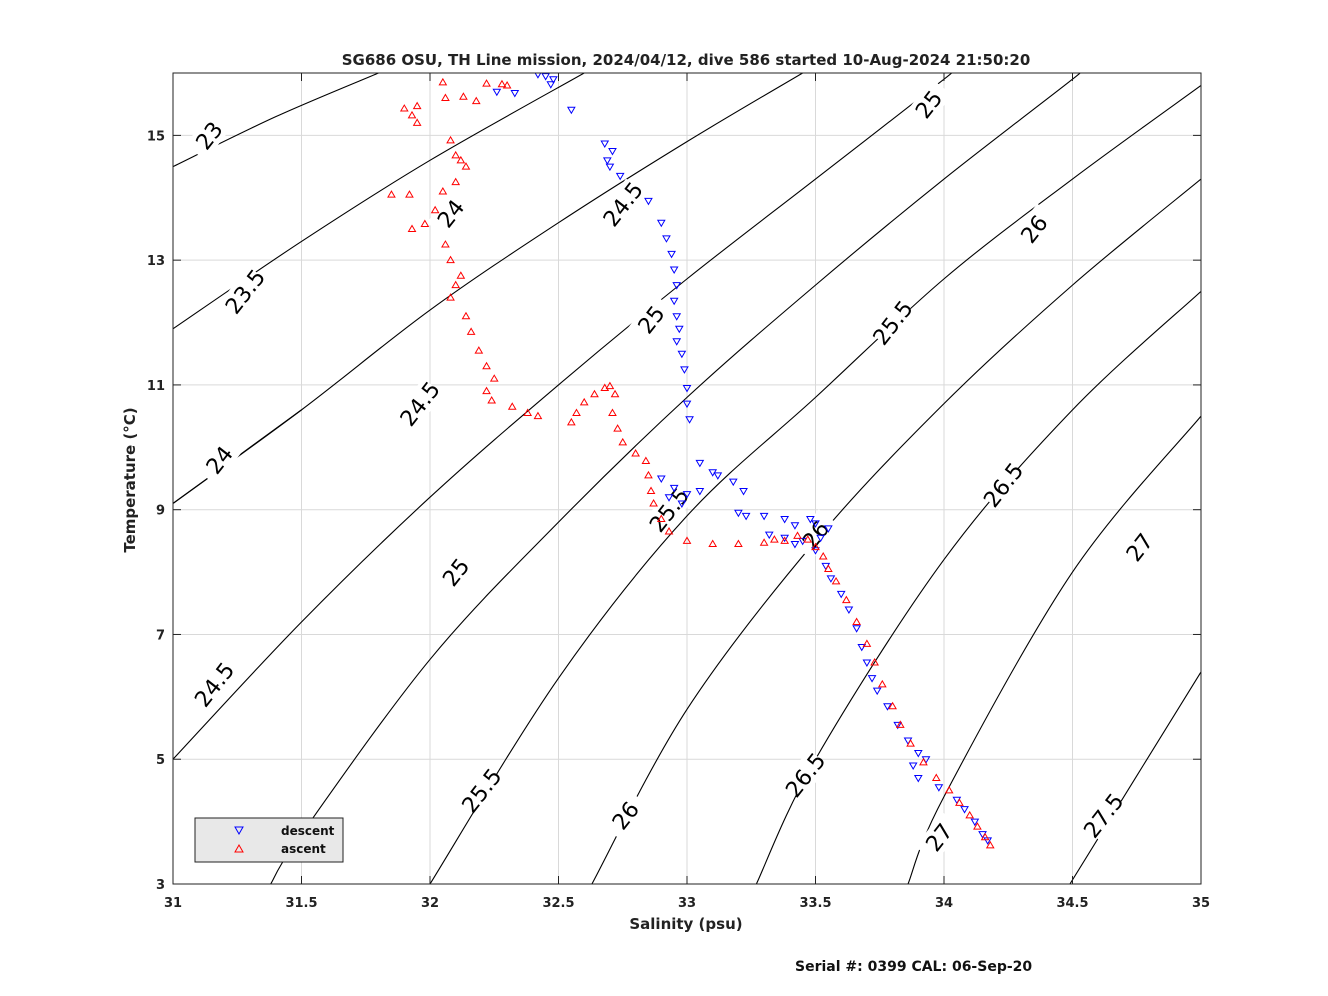 Image resolution: width=1328 pixels, height=996 pixels. I want to click on x-axis-label: Salinity (psu), so click(685, 924).